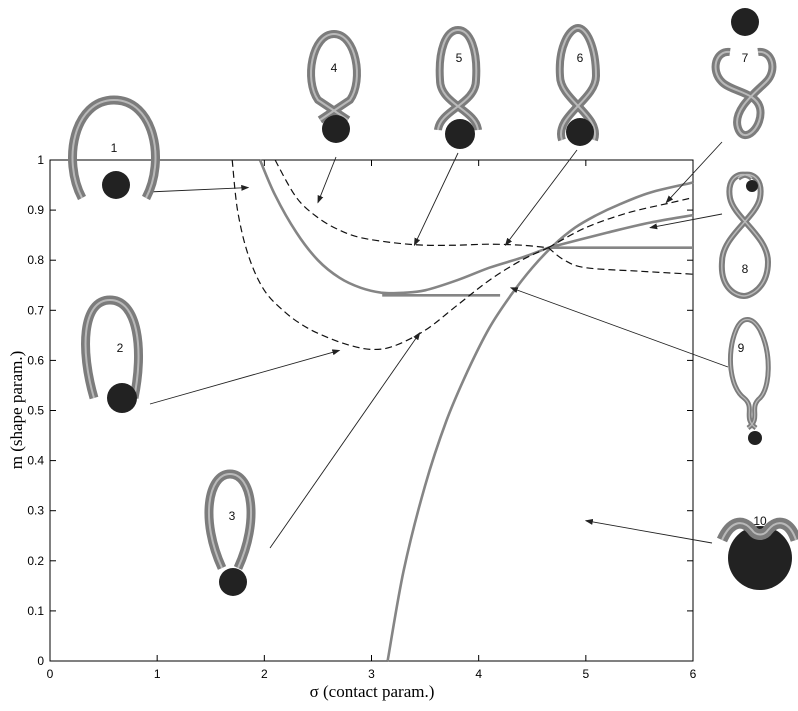 This screenshot has width=798, height=711. I want to click on shape-9-diagram: 9, so click(749, 381).